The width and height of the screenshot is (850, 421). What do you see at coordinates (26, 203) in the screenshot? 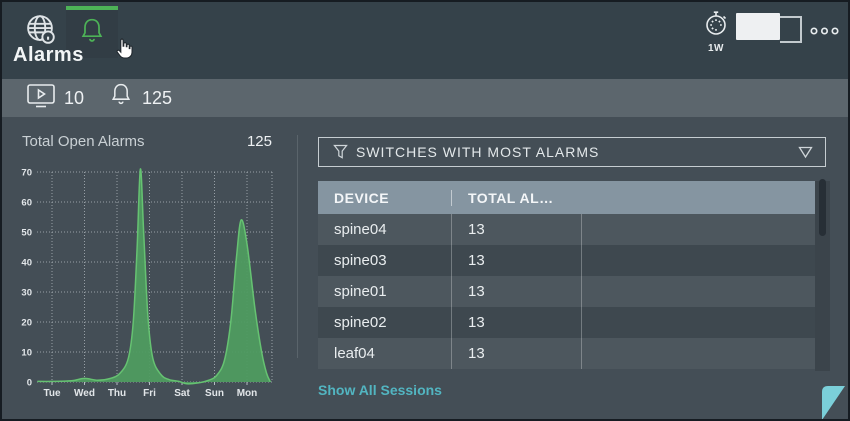
I see `svg-text: 60` at bounding box center [26, 203].